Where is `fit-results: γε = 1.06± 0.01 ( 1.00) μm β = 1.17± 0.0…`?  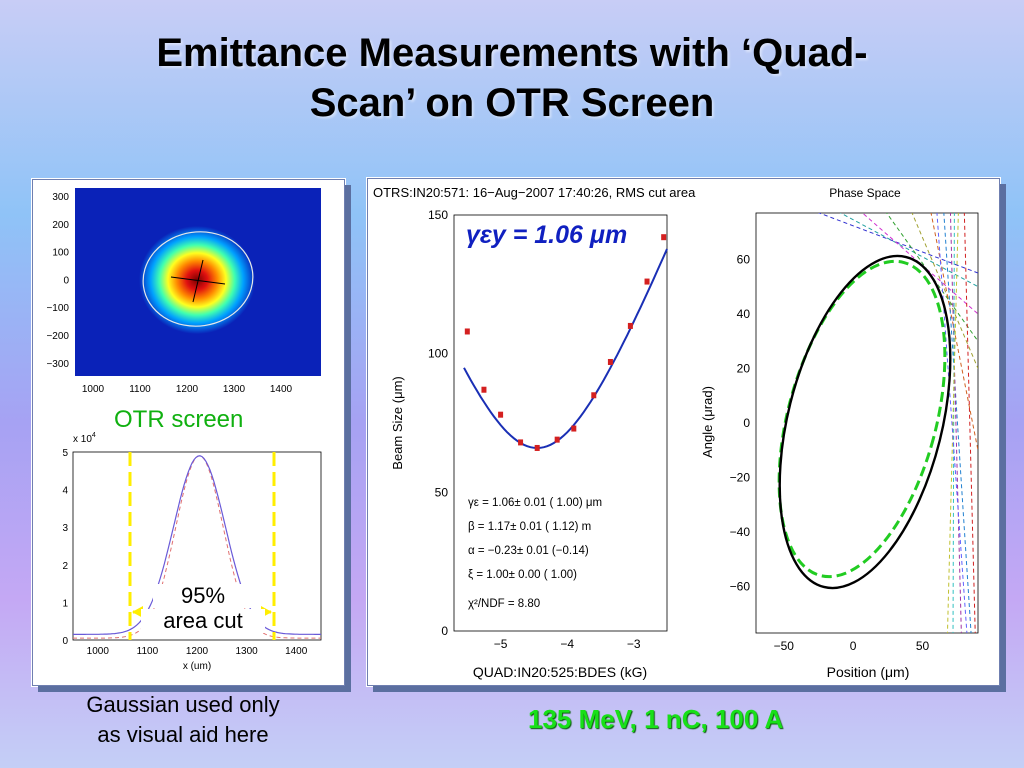 fit-results: γε = 1.06± 0.01 ( 1.00) μm β = 1.17± 0.0… is located at coordinates (535, 553).